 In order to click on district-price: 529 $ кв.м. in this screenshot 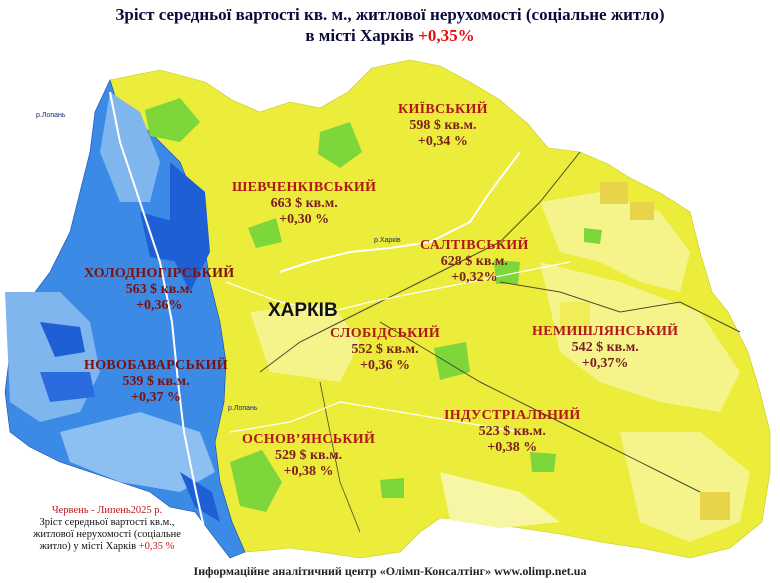, I will do `click(308, 455)`.